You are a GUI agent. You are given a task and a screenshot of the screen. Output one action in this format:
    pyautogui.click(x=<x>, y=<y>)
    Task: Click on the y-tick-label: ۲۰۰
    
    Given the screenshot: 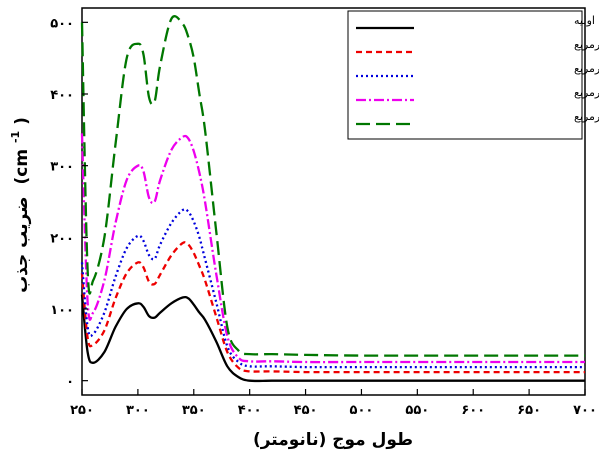 What is the action you would take?
    pyautogui.click(x=62, y=238)
    